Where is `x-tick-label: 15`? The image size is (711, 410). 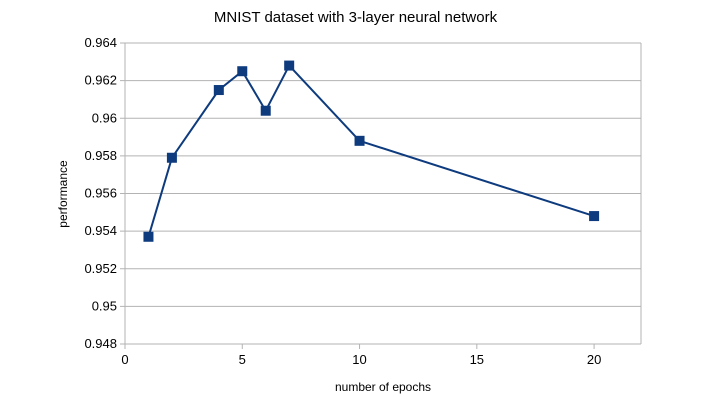 x-tick-label: 15 is located at coordinates (477, 359).